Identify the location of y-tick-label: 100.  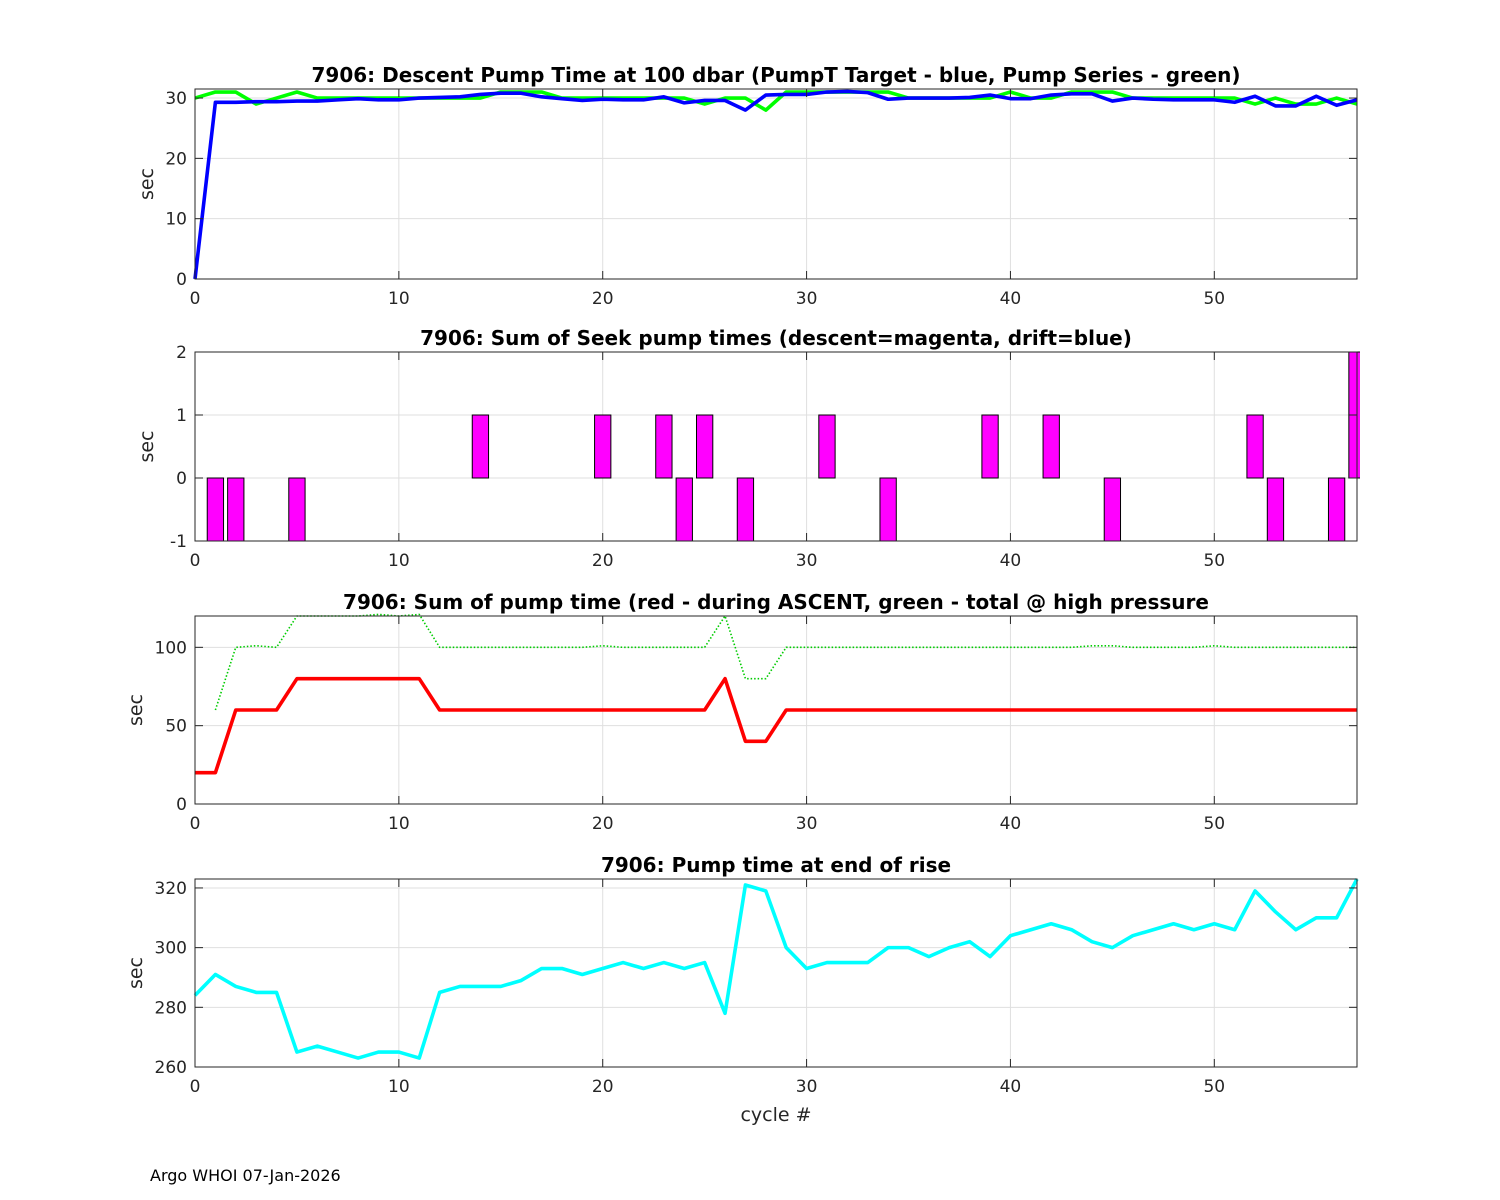
(171, 648).